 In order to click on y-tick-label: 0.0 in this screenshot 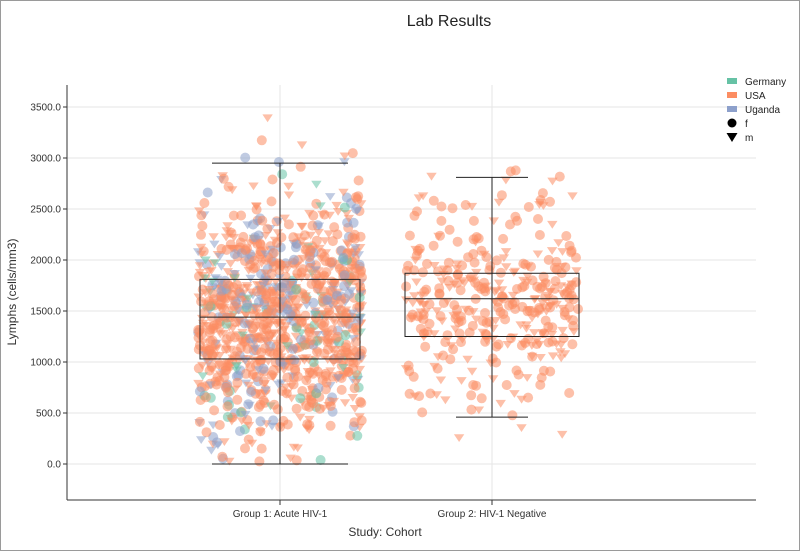, I will do `click(54, 465)`.